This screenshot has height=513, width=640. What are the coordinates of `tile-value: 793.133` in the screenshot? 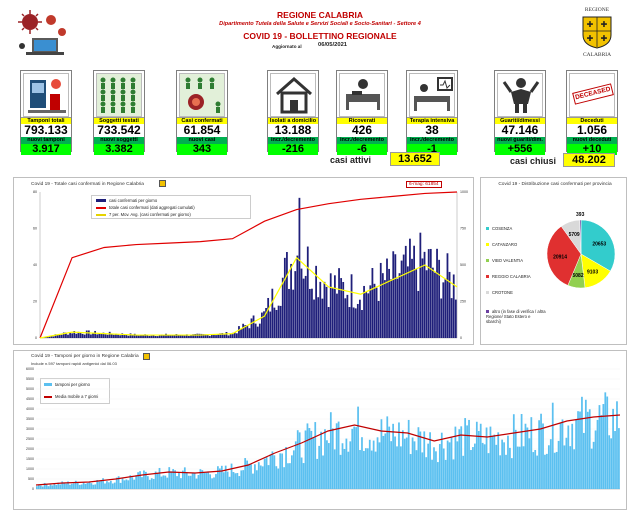 It's located at (46, 130).